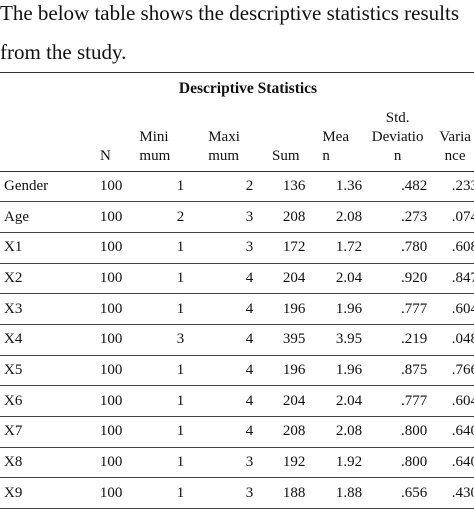 This screenshot has height=509, width=474. What do you see at coordinates (13, 247) in the screenshot?
I see `cell-variable: X1` at bounding box center [13, 247].